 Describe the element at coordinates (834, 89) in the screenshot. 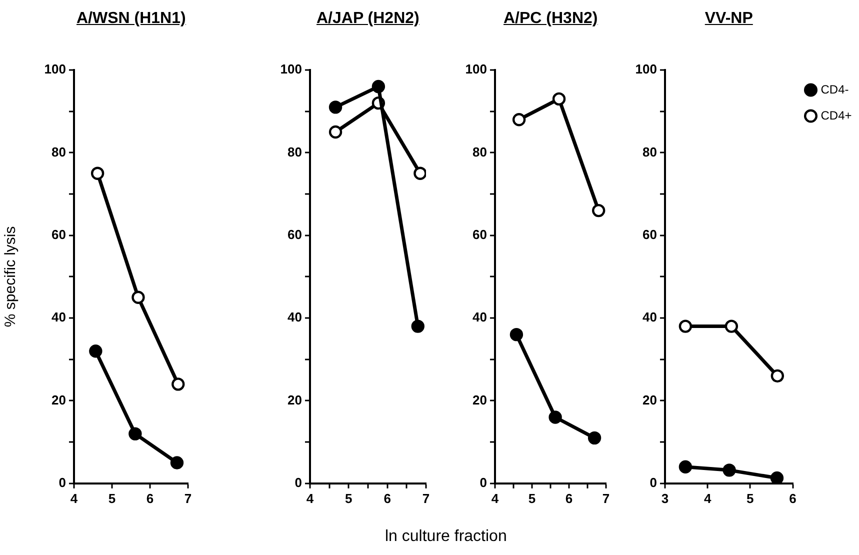

I see `legend-label: CD4-` at that location.